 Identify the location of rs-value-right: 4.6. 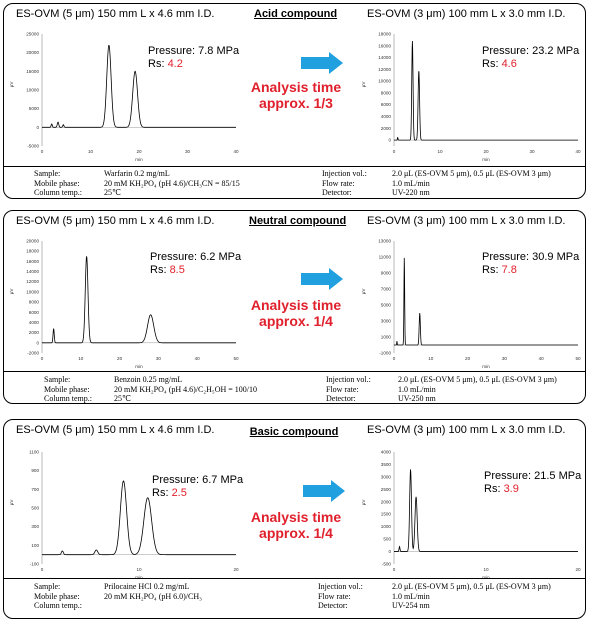
(509, 64).